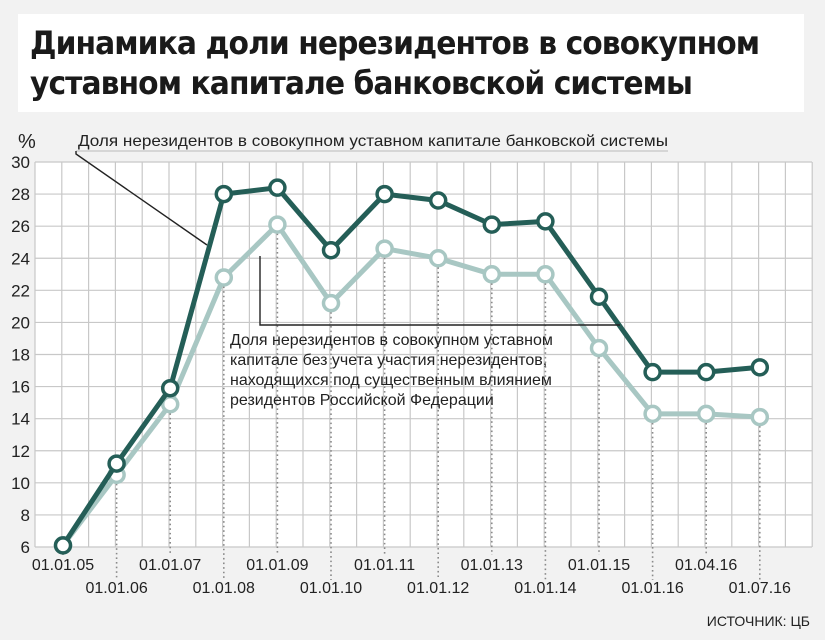 This screenshot has height=640, width=825. What do you see at coordinates (362, 400) in the screenshot?
I see `legend-series-2-label-line: резидентов Российской Федерации` at bounding box center [362, 400].